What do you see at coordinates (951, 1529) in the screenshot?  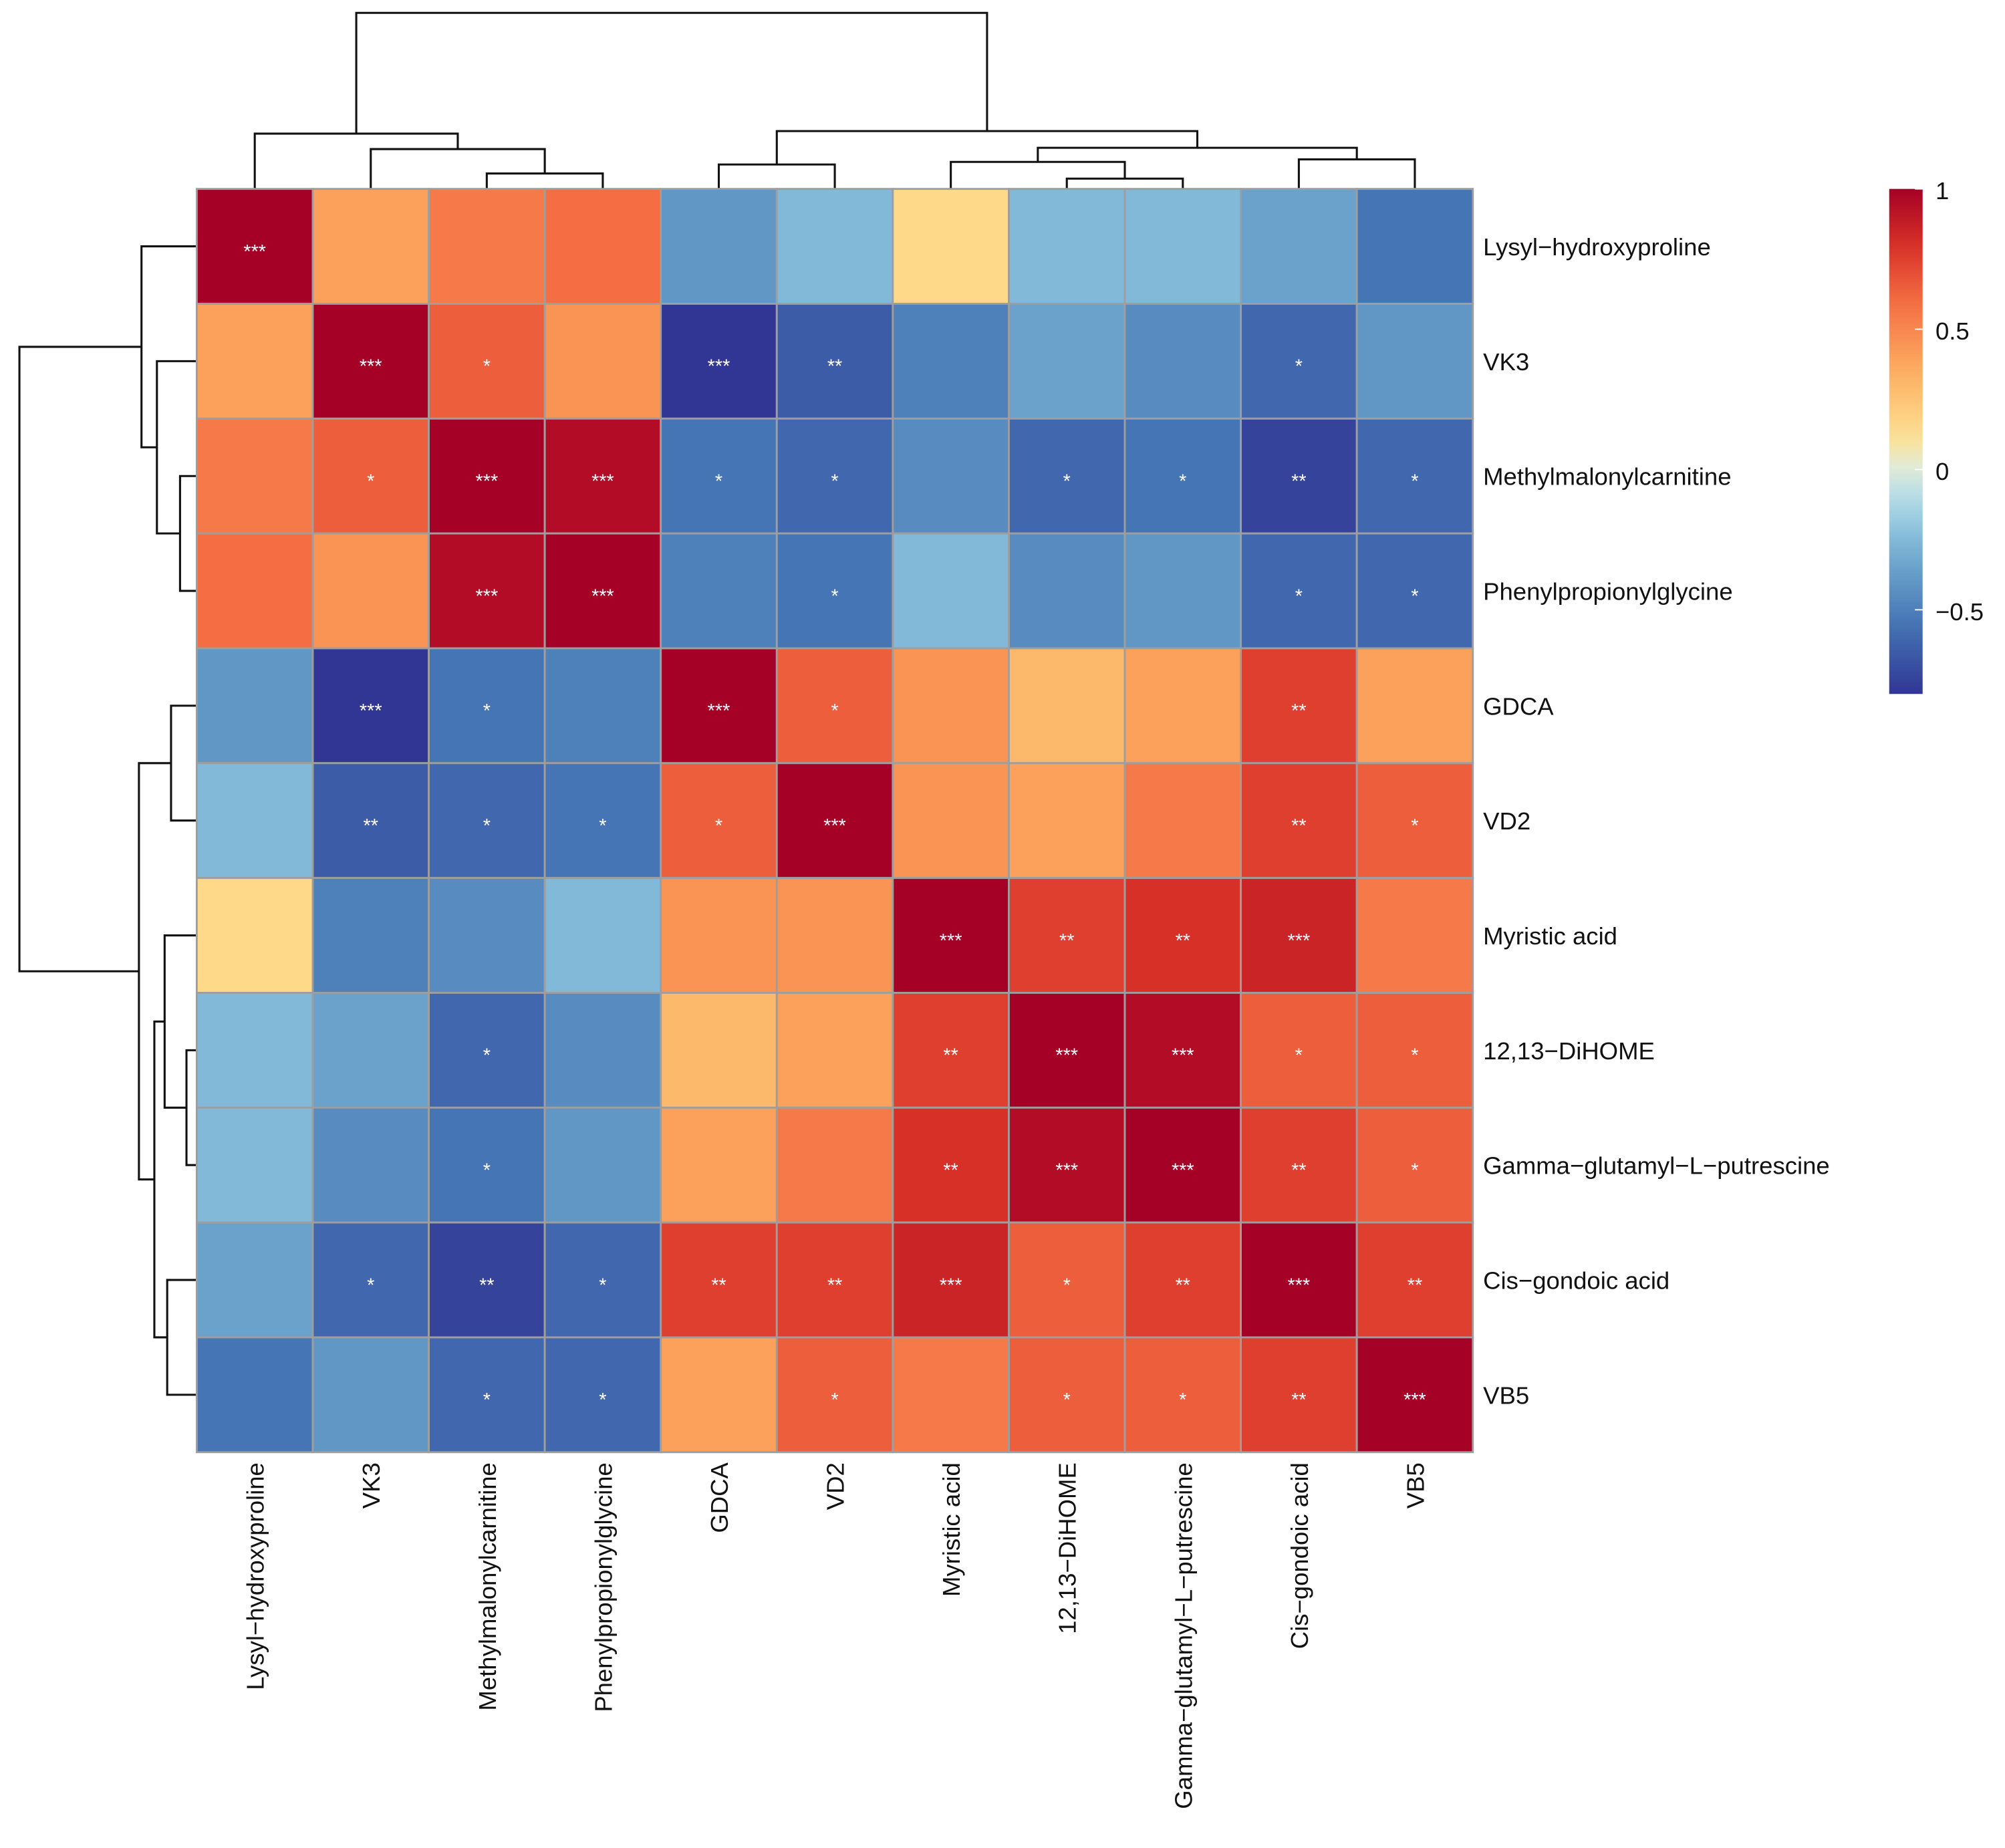 I see `column-label: Myristic acid` at bounding box center [951, 1529].